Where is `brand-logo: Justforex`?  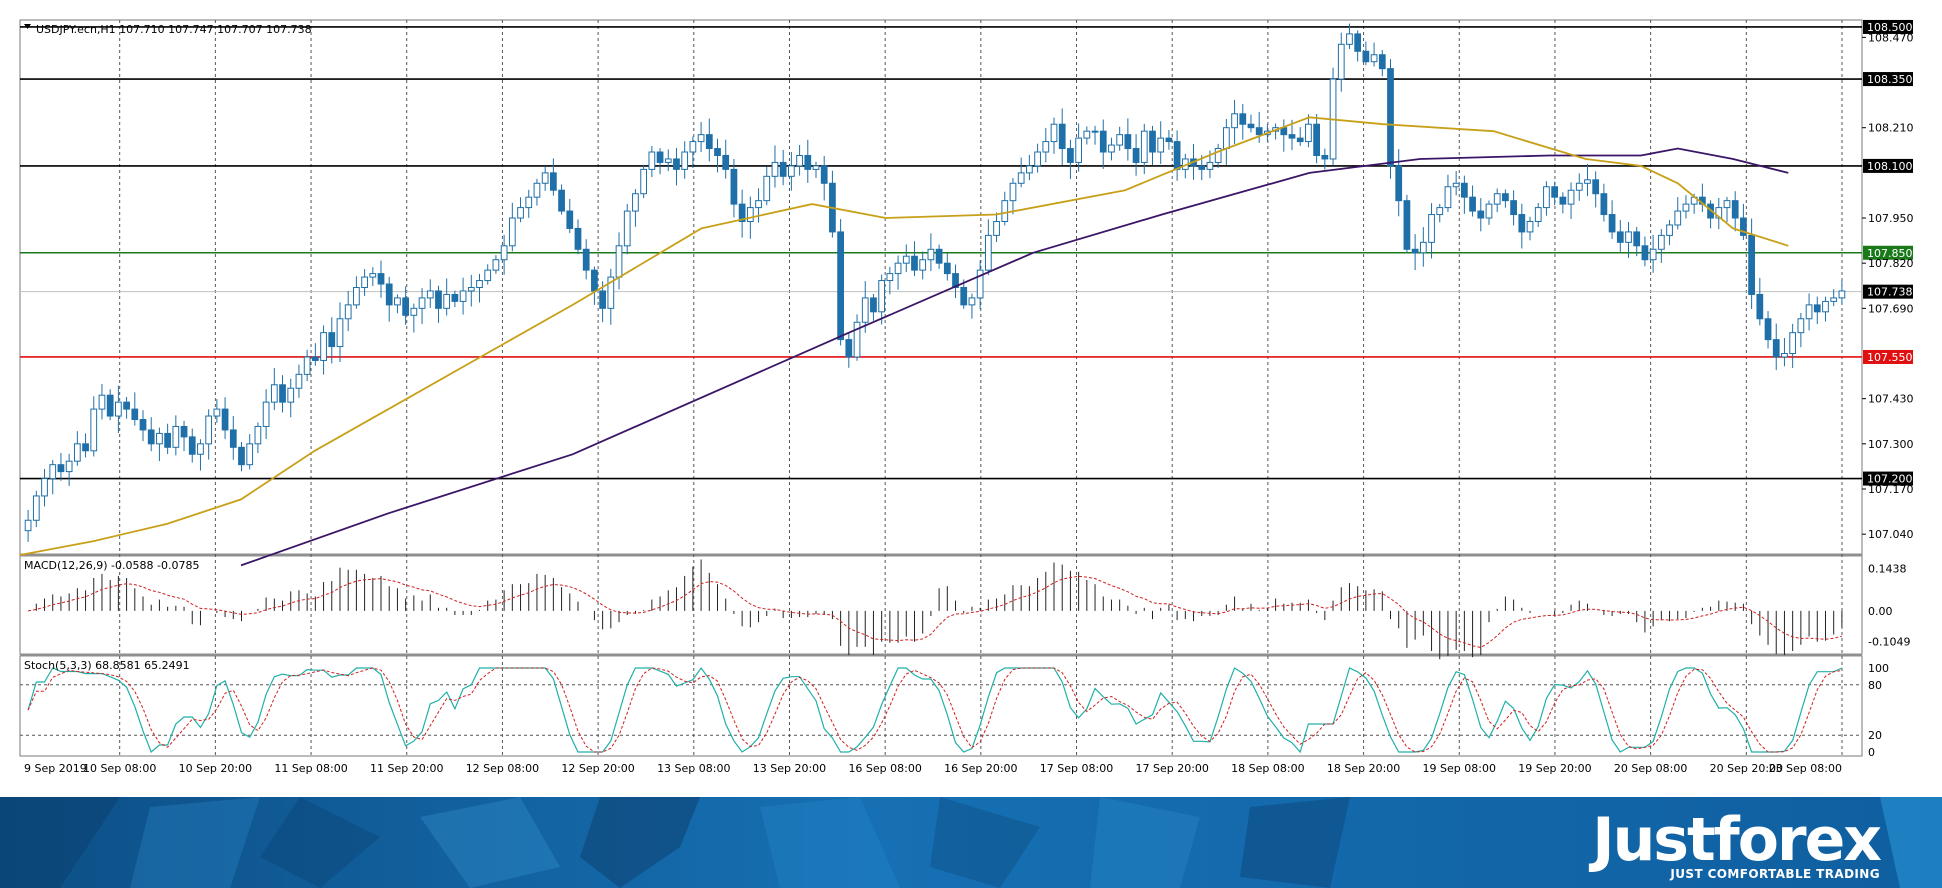 brand-logo: Justforex is located at coordinates (1737, 840).